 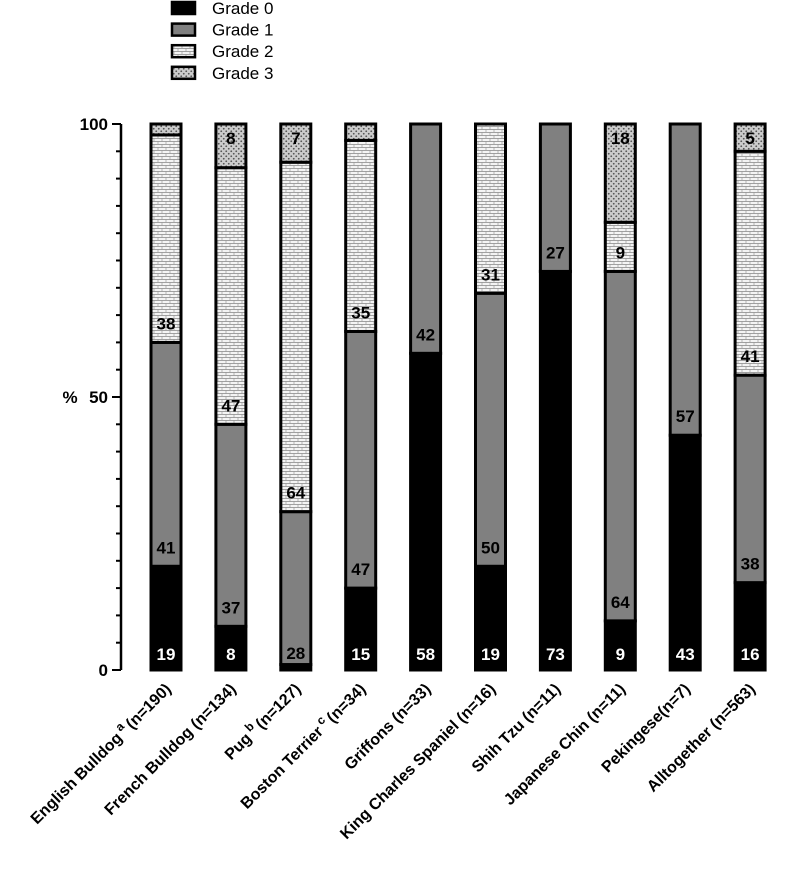 What do you see at coordinates (620, 138) in the screenshot?
I see `data-label: 18` at bounding box center [620, 138].